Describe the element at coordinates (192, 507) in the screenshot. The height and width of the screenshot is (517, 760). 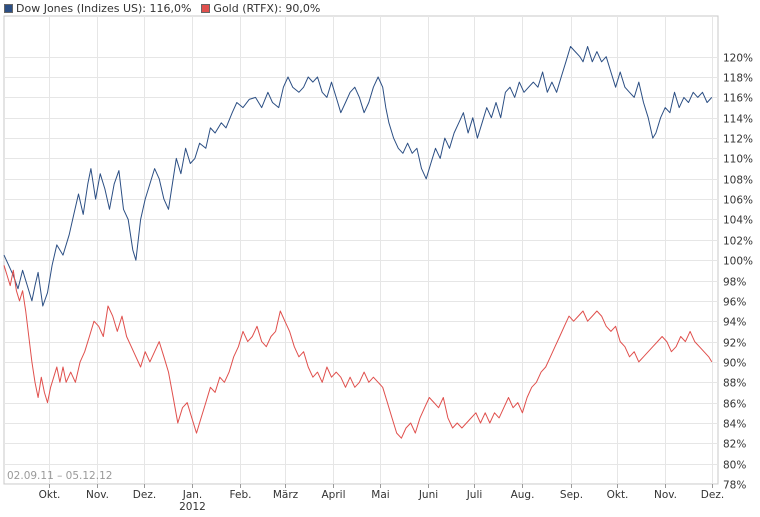
I see `x-tick-sublabel: 2012` at that location.